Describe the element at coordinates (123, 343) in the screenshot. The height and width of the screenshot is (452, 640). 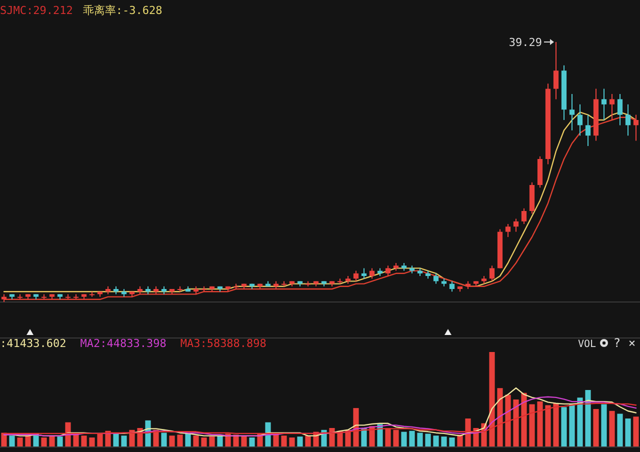
I see `text: MA2:44833.398` at that location.